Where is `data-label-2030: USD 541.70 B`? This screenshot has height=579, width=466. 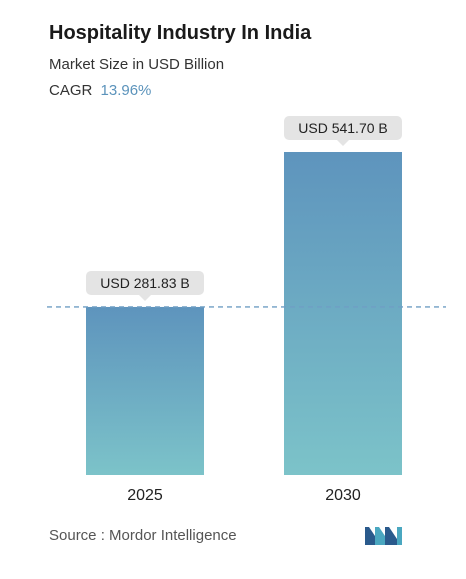 data-label-2030: USD 541.70 B is located at coordinates (343, 131).